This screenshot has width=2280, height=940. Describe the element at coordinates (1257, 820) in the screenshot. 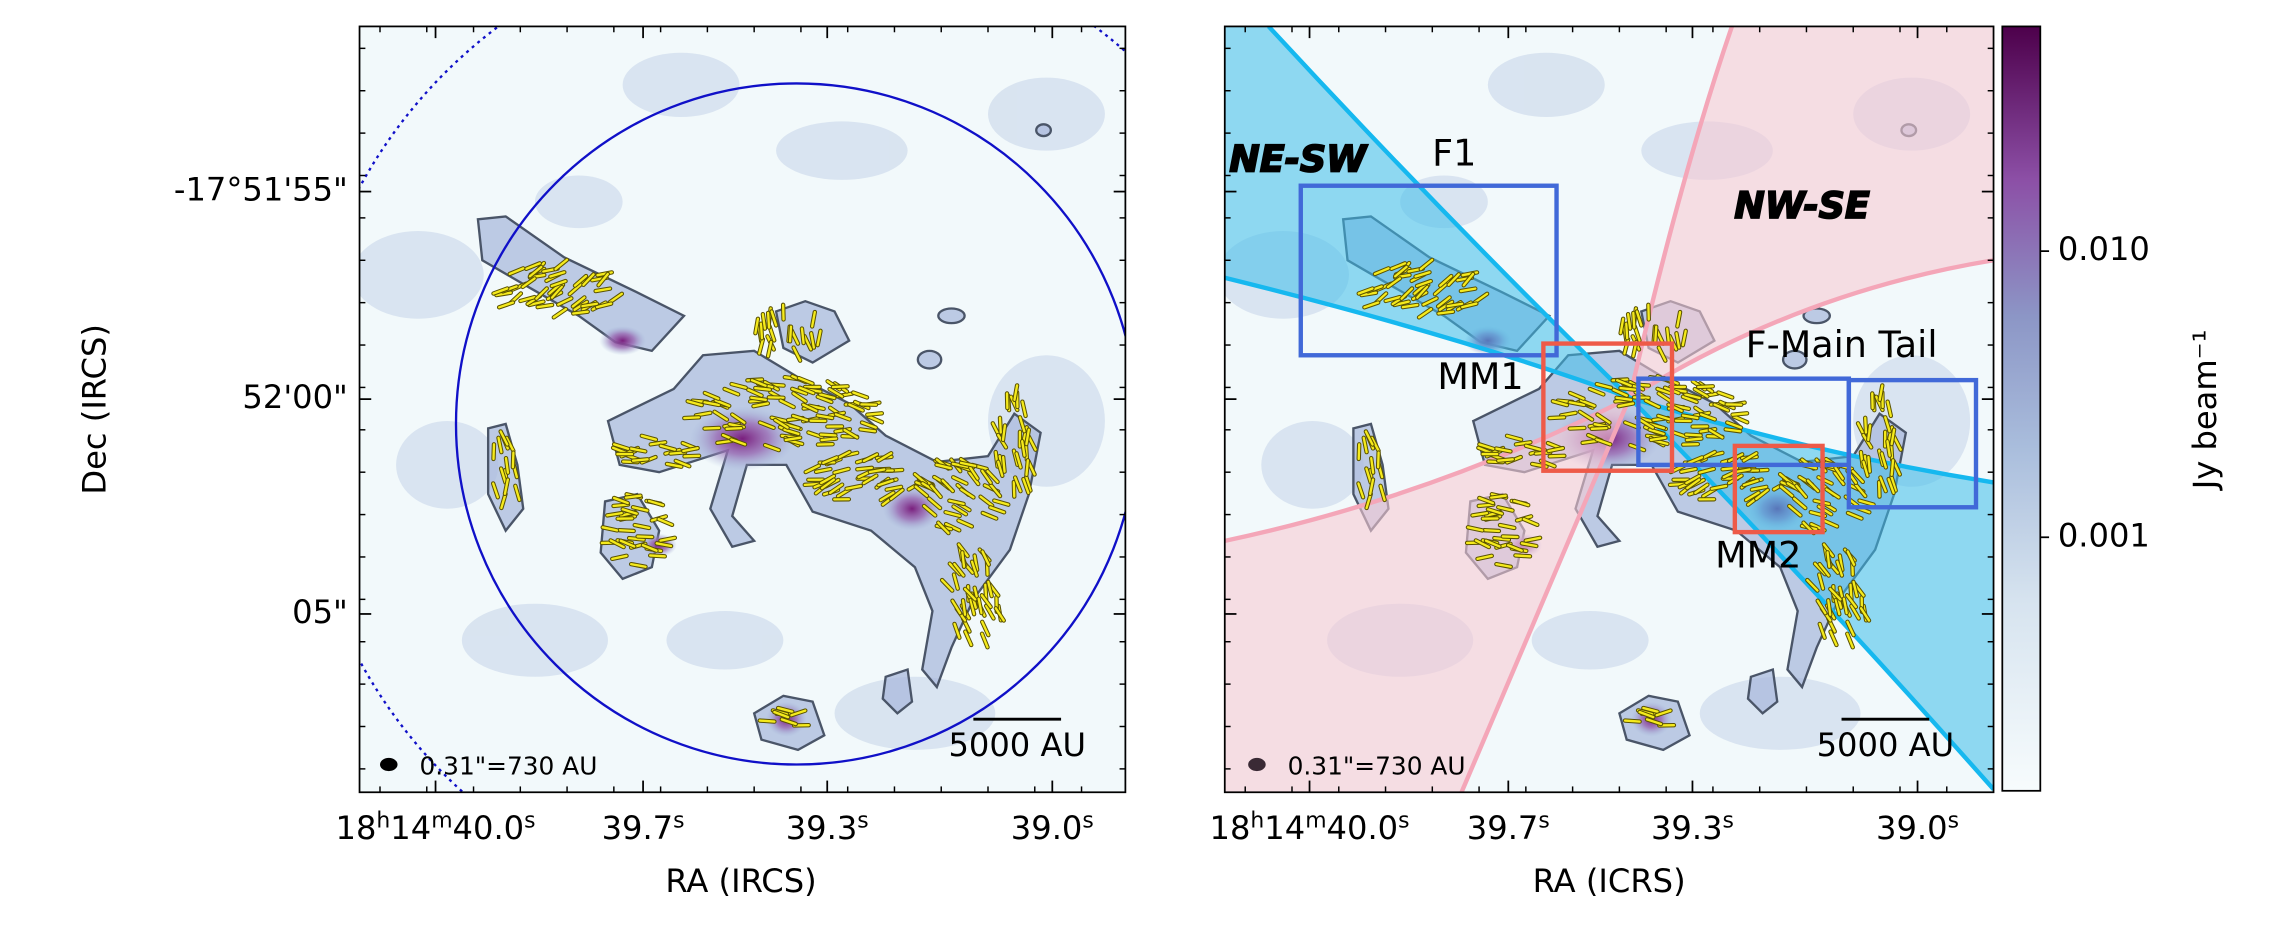

I see `text-part: h` at that location.